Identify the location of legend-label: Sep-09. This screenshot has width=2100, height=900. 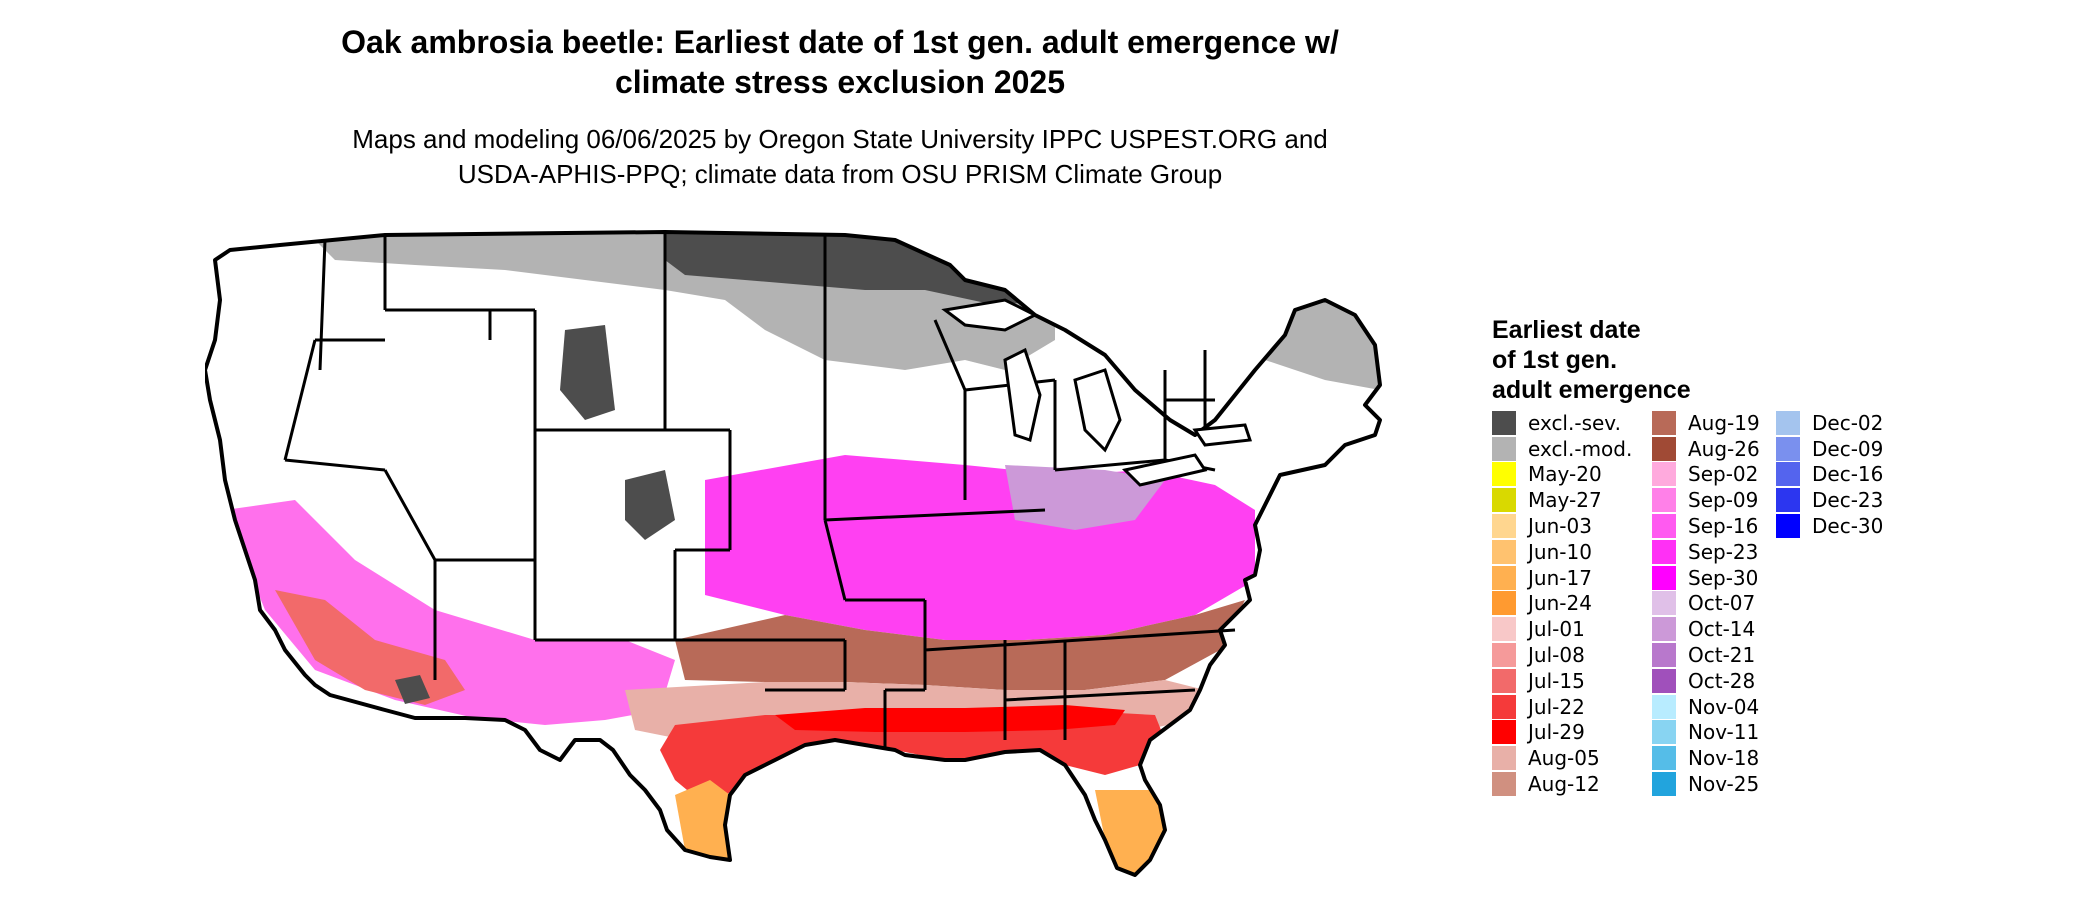
(1723, 500).